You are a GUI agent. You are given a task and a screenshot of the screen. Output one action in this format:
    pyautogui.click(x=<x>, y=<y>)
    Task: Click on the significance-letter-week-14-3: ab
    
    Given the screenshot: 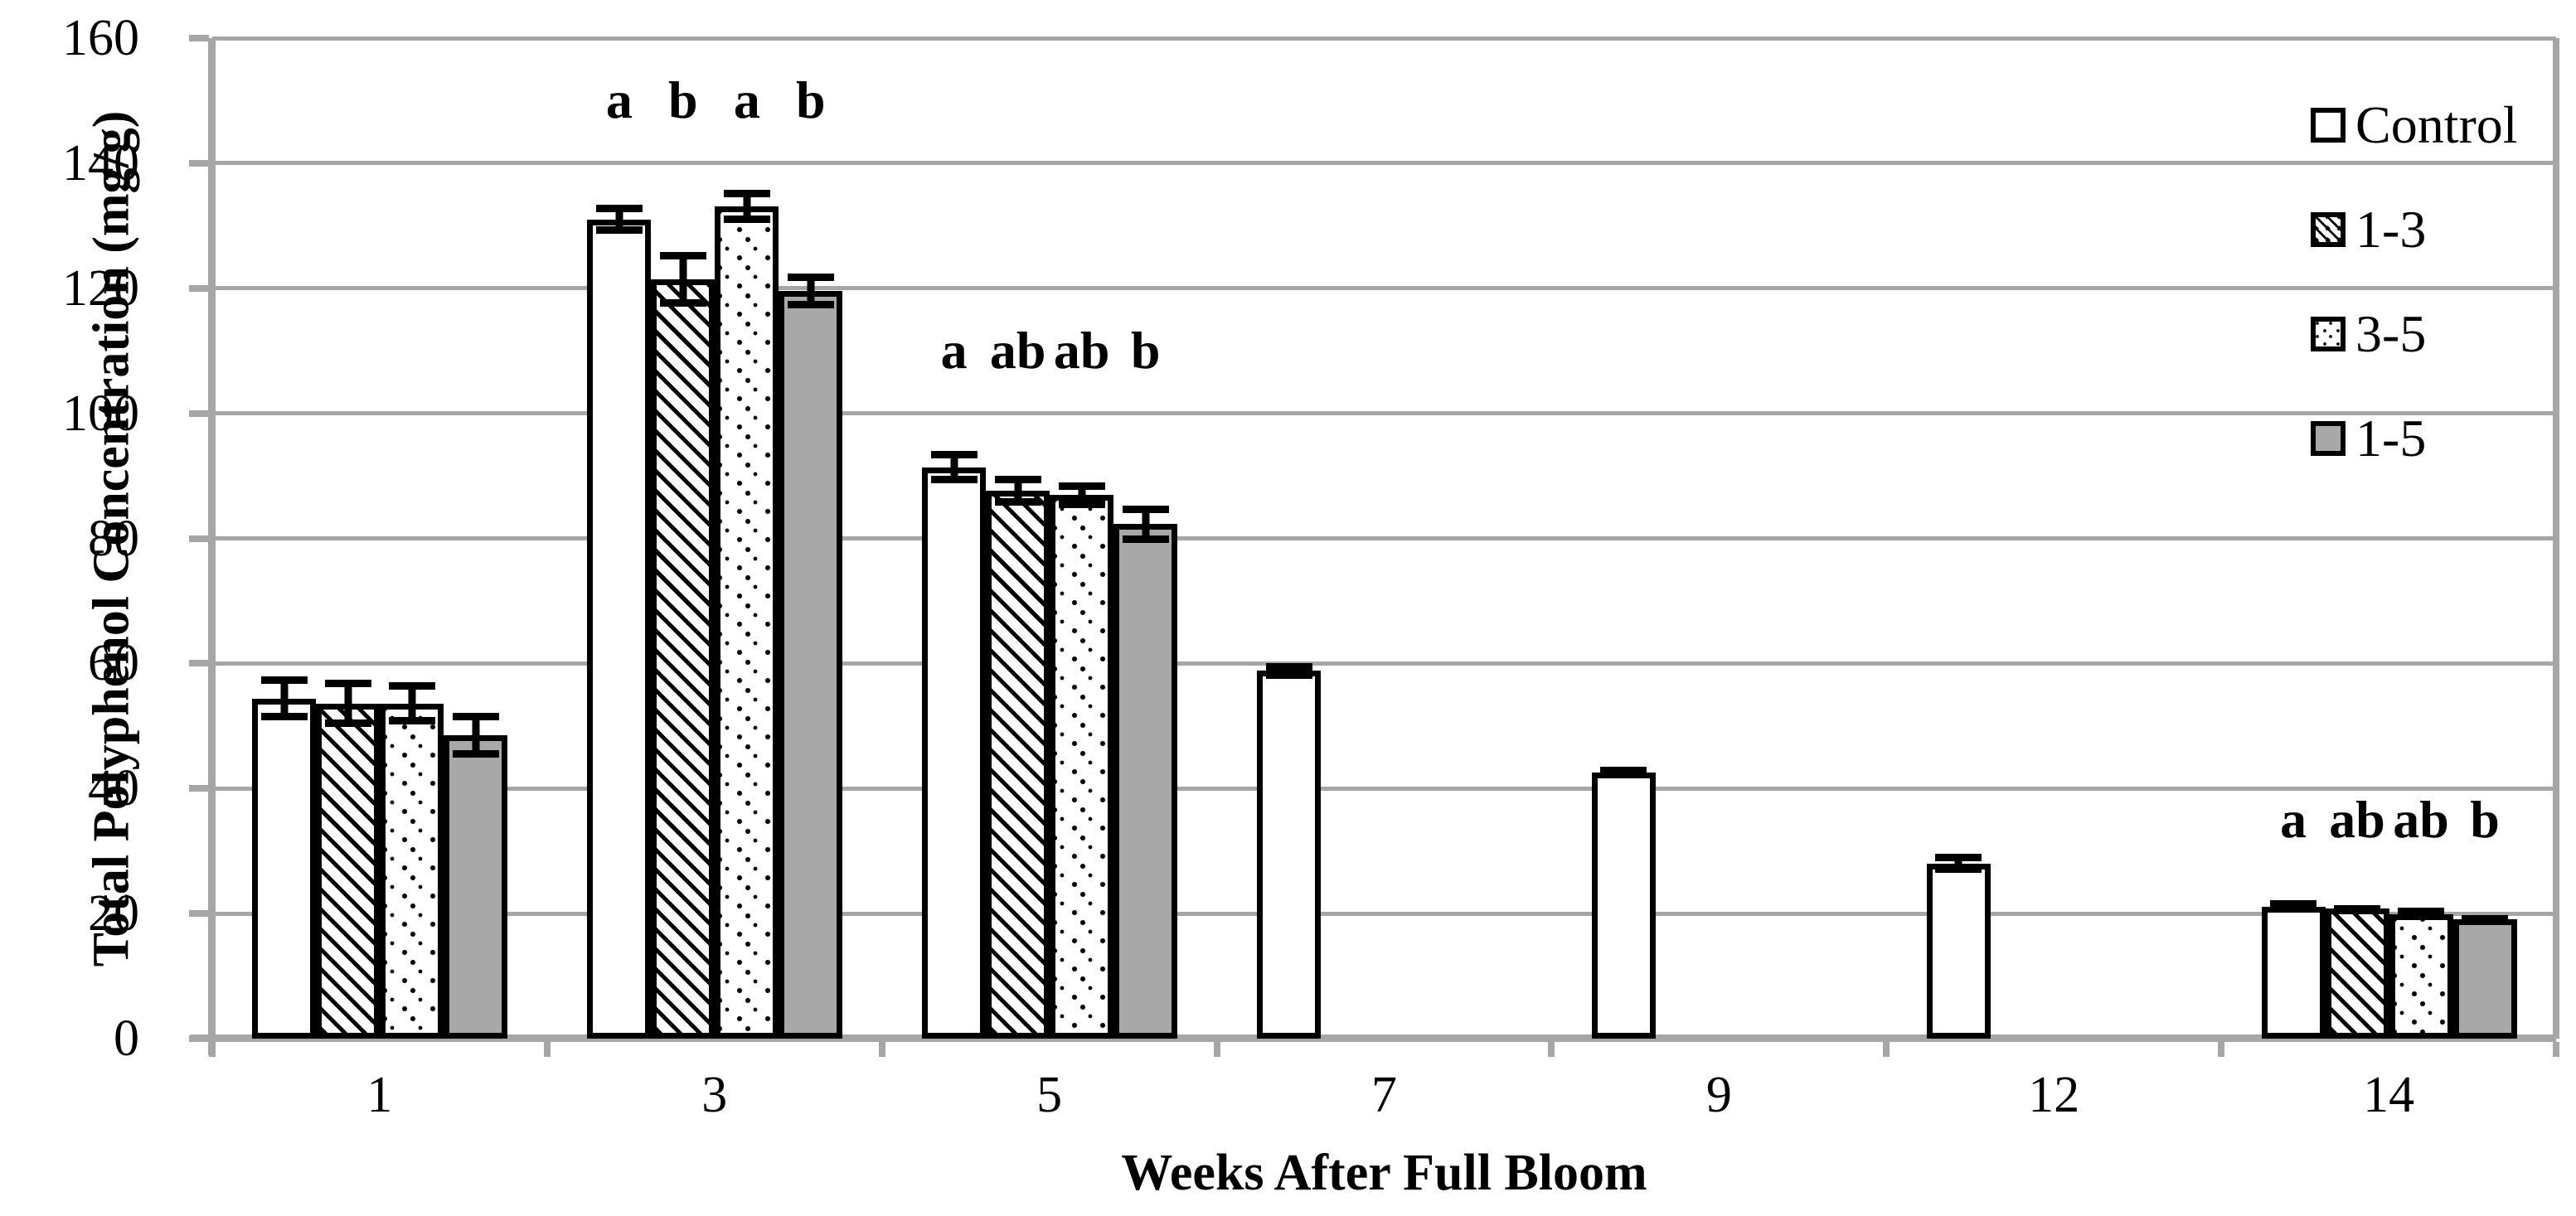 What is the action you would take?
    pyautogui.click(x=2421, y=819)
    